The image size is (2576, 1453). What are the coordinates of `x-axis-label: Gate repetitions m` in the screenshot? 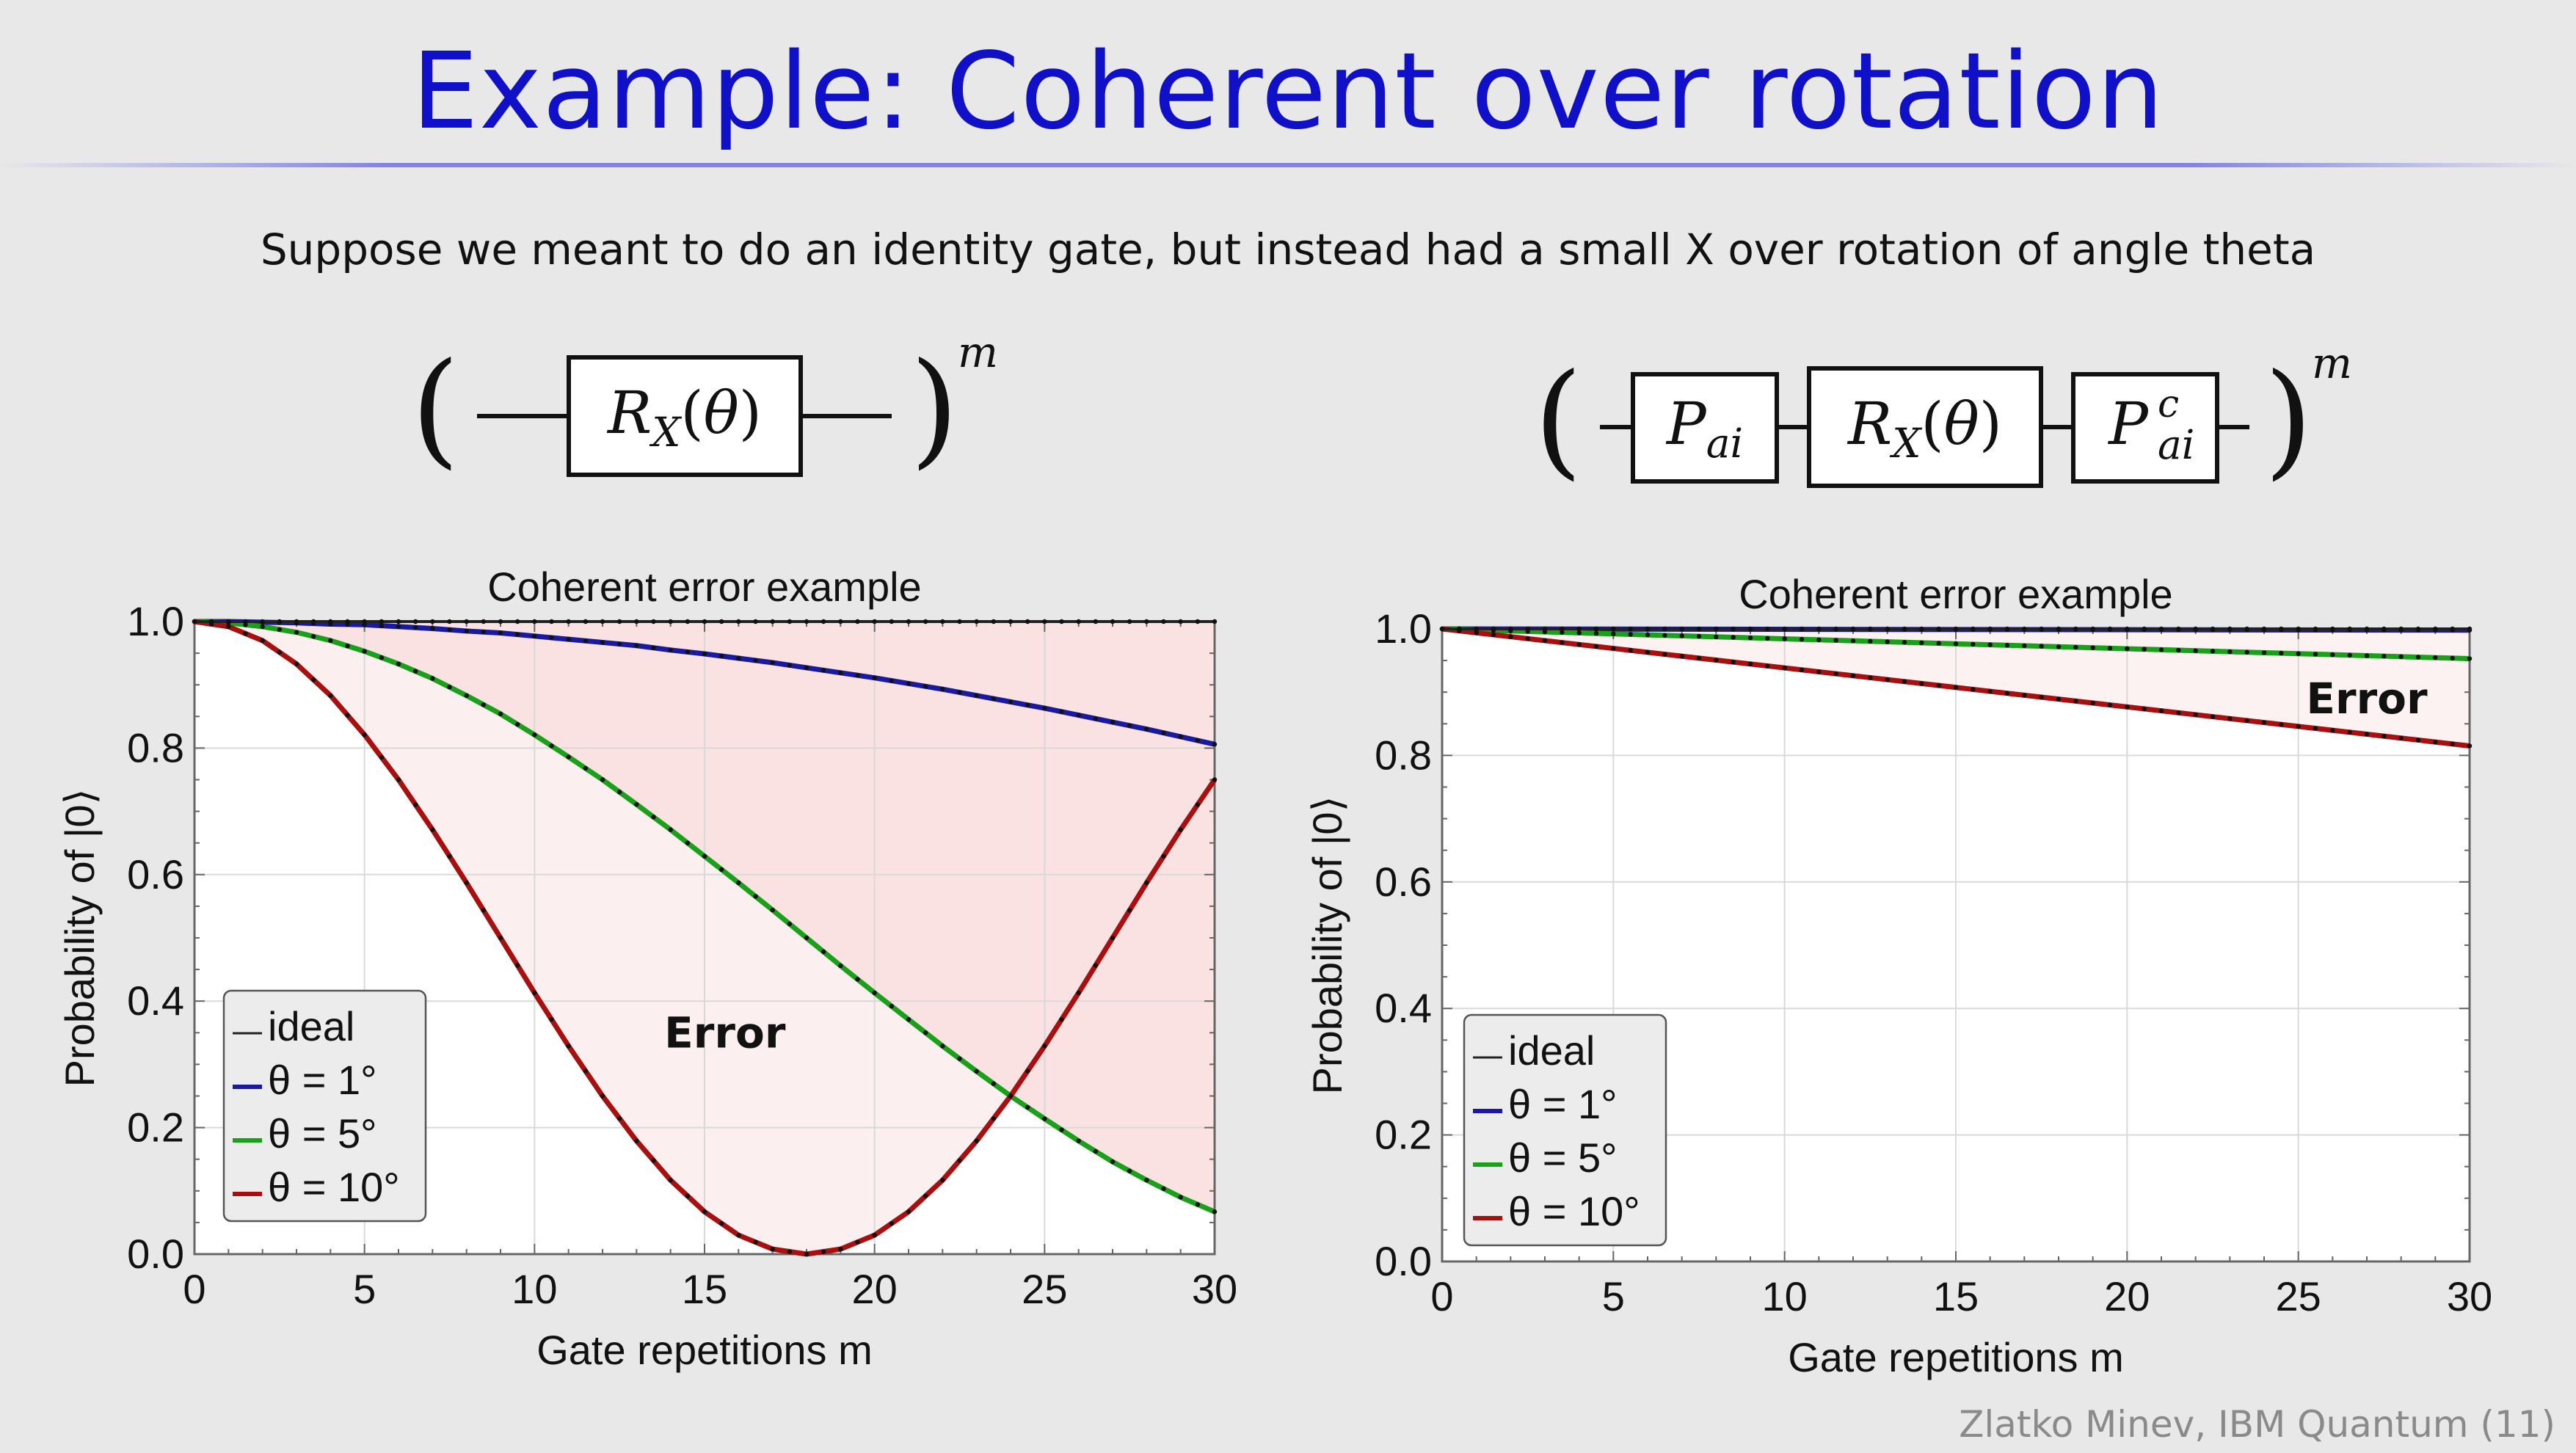 It's located at (1956, 1357).